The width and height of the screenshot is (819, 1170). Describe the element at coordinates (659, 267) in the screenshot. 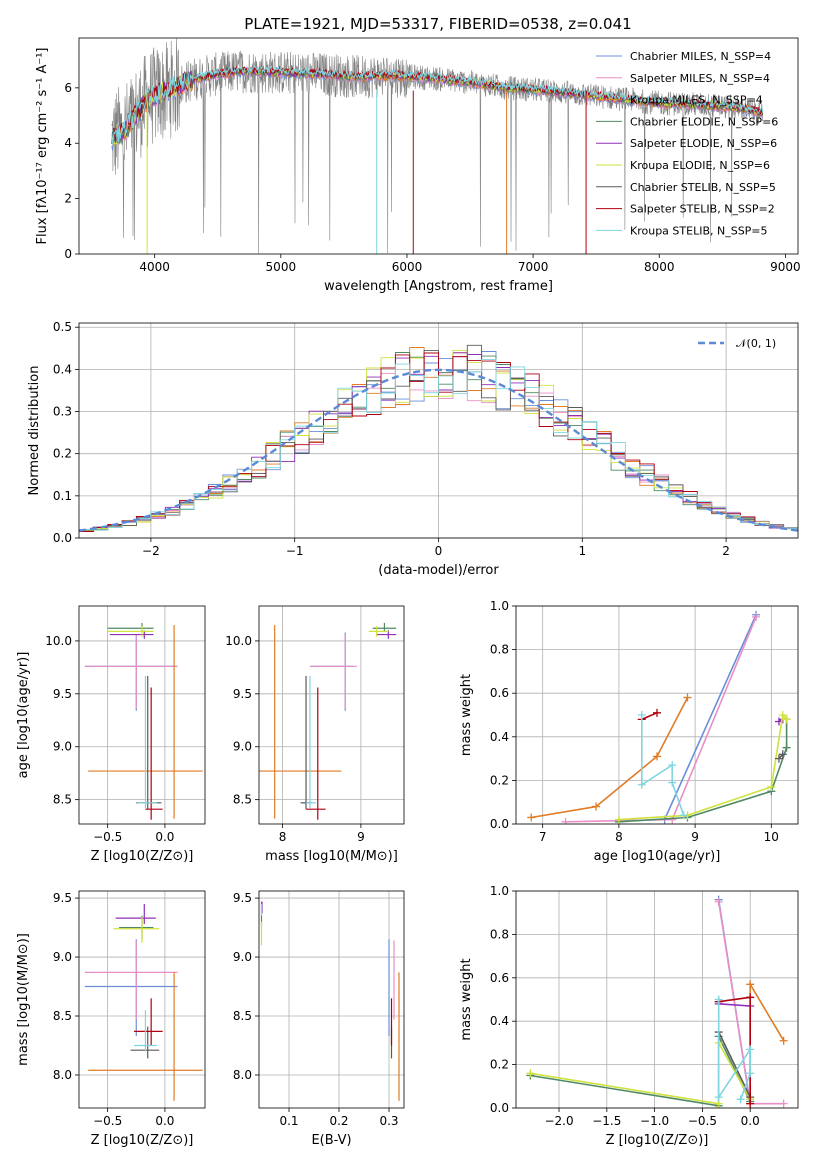

I see `x-tick-label: 8000` at that location.